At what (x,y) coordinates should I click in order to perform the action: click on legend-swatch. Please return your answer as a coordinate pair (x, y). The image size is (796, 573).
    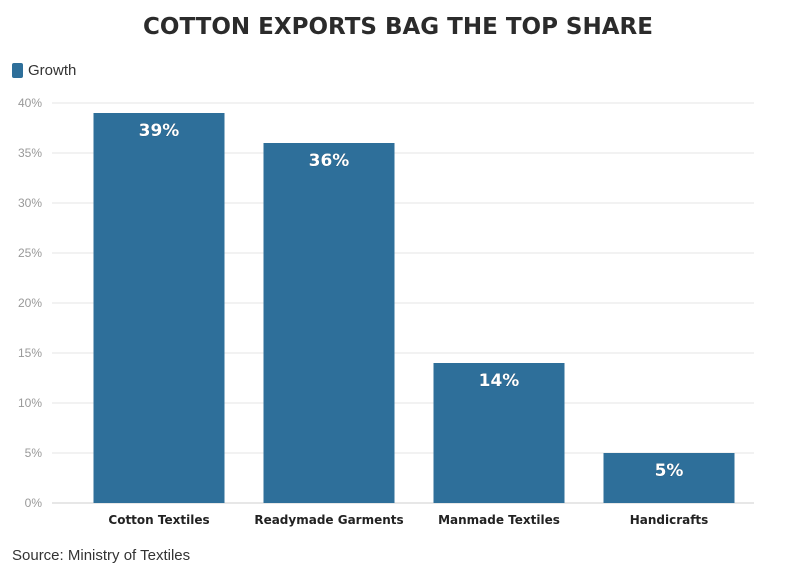
    Looking at the image, I should click on (17, 70).